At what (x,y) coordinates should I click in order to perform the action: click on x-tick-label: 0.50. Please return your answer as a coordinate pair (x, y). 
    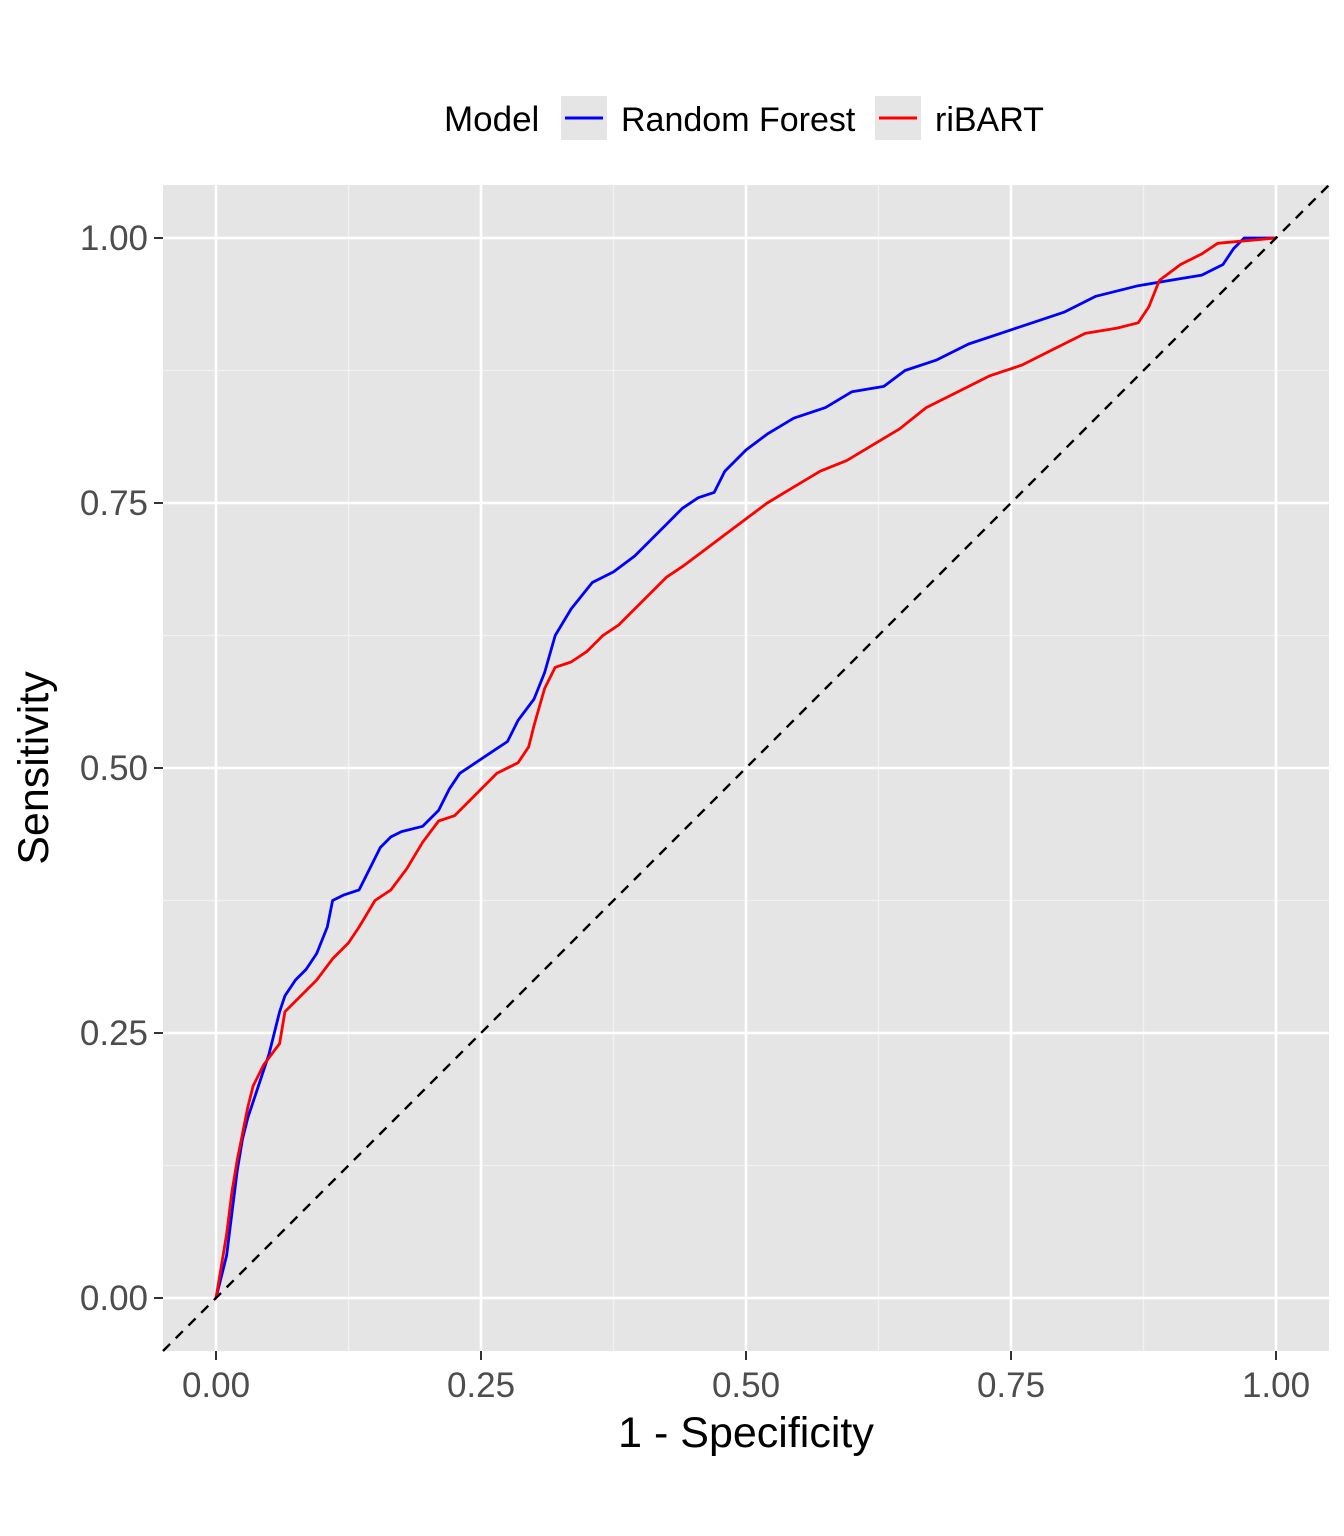
    Looking at the image, I should click on (746, 1385).